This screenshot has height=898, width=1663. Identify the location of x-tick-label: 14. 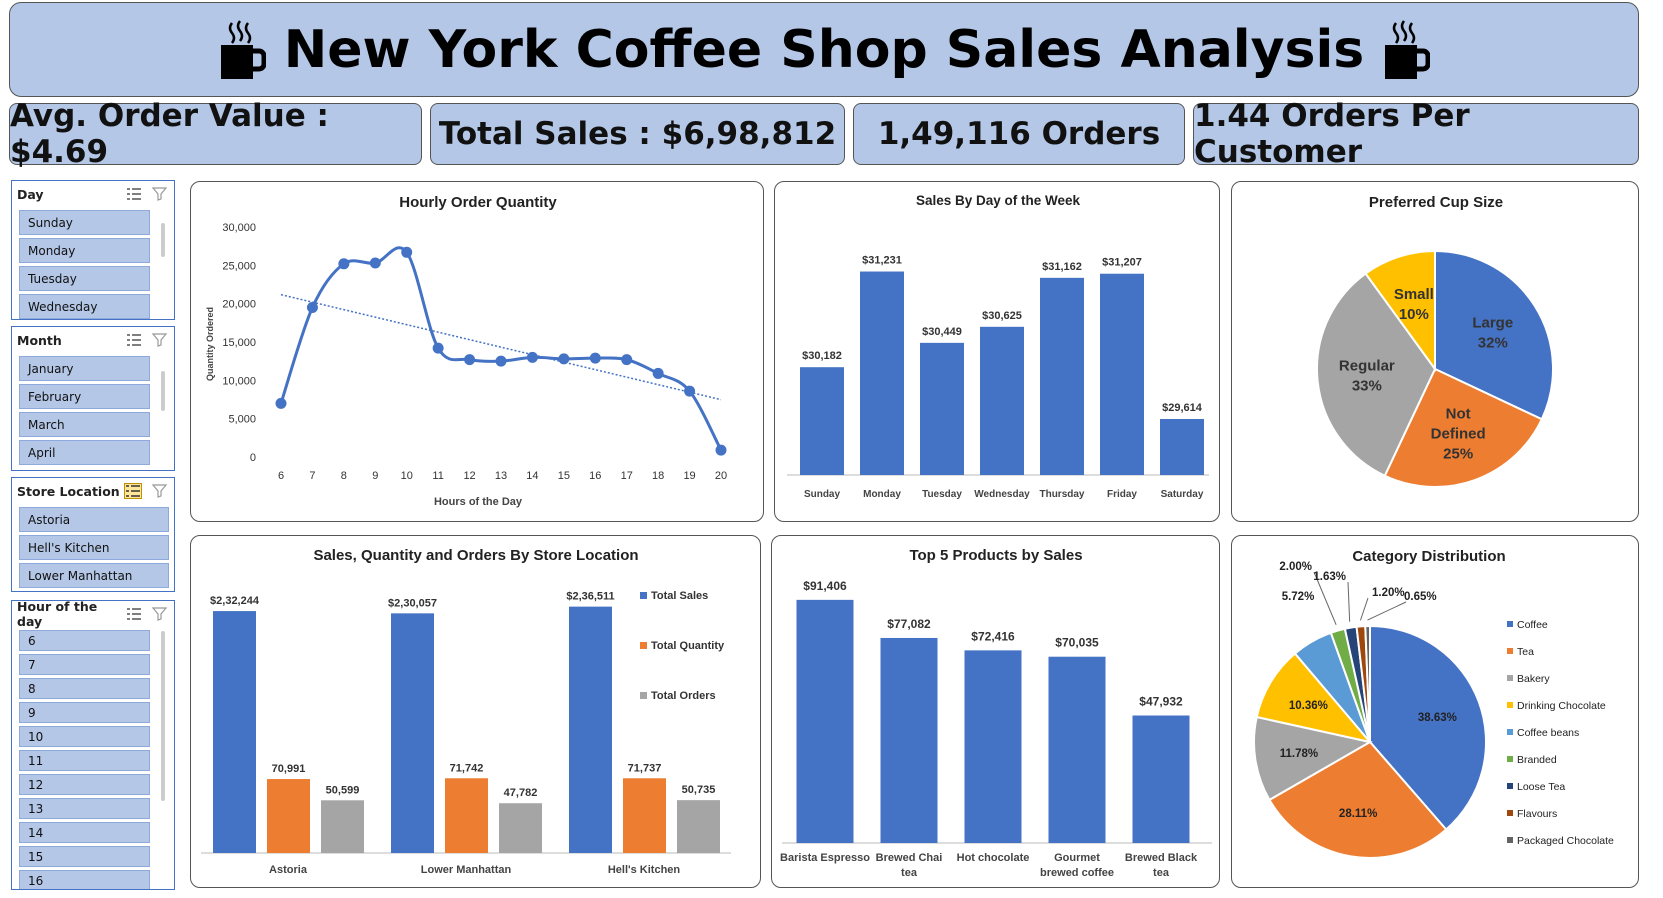
(532, 476).